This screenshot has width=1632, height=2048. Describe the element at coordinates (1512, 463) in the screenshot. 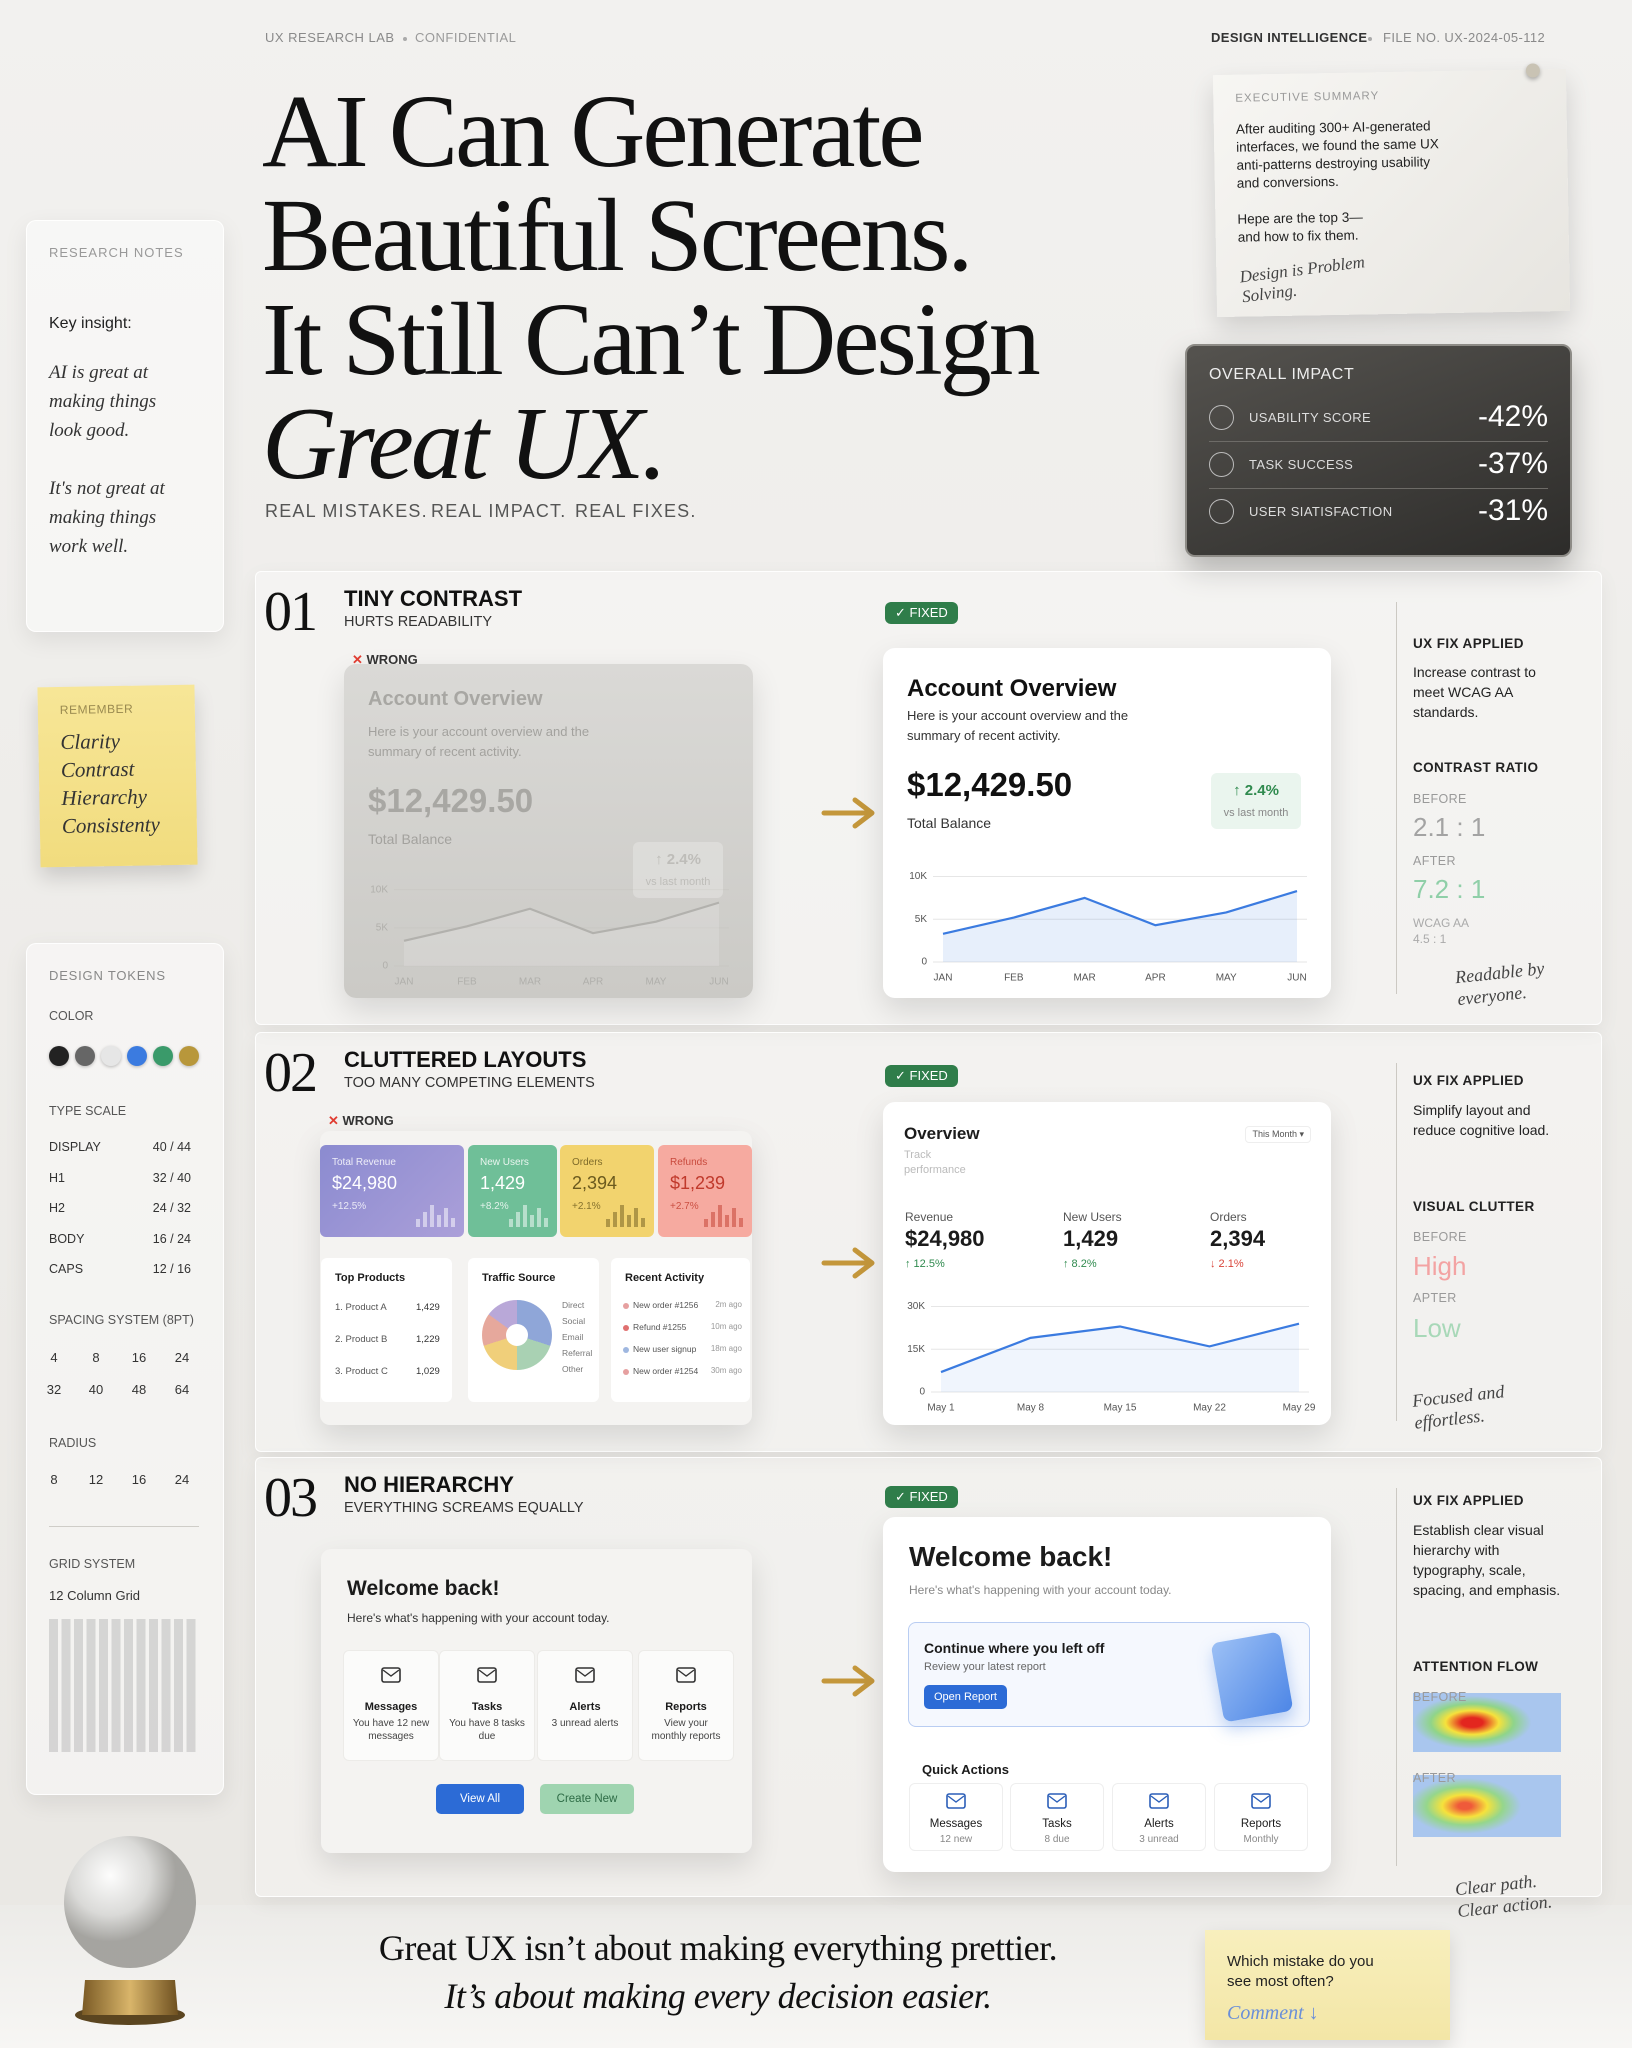

I see `impact-value: -37%` at that location.